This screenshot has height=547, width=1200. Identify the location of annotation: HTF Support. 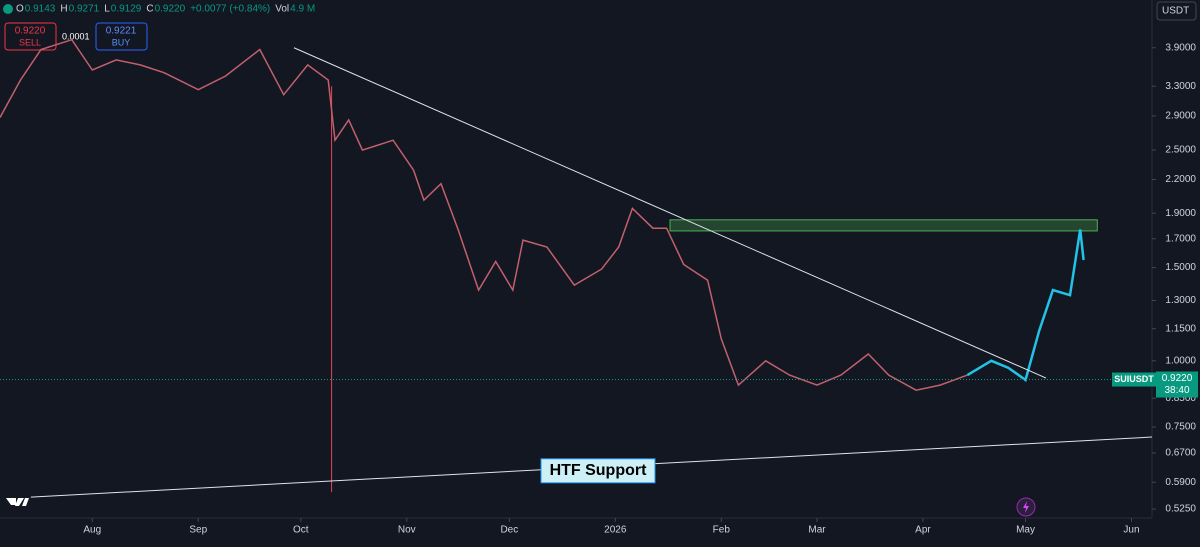
(599, 470).